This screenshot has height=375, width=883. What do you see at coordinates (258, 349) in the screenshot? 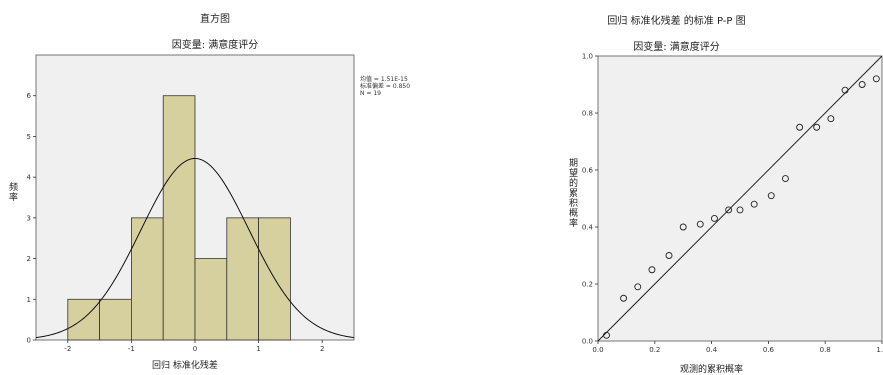
I see `histogram-xtick-label: 1` at bounding box center [258, 349].